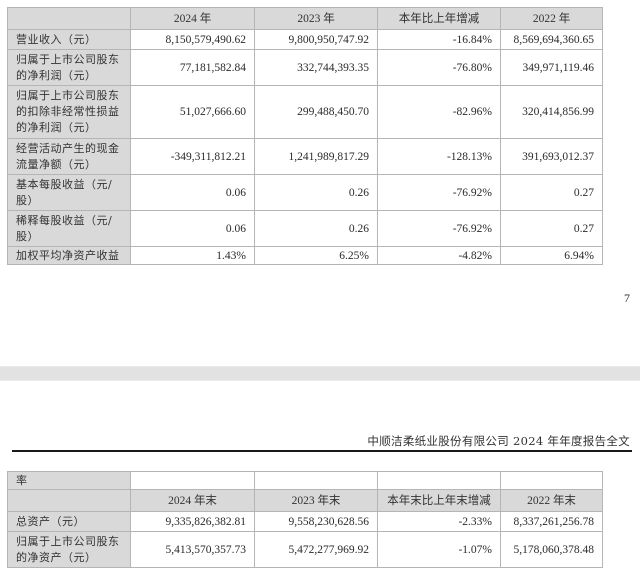 The height and width of the screenshot is (572, 640). What do you see at coordinates (192, 549) in the screenshot?
I see `value-2024: 5,413,570,357.73` at bounding box center [192, 549].